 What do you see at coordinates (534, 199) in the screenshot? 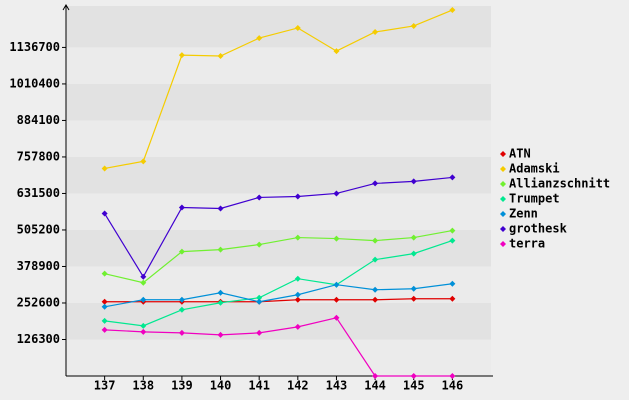
I see `legend-label: Trumpet` at bounding box center [534, 199].